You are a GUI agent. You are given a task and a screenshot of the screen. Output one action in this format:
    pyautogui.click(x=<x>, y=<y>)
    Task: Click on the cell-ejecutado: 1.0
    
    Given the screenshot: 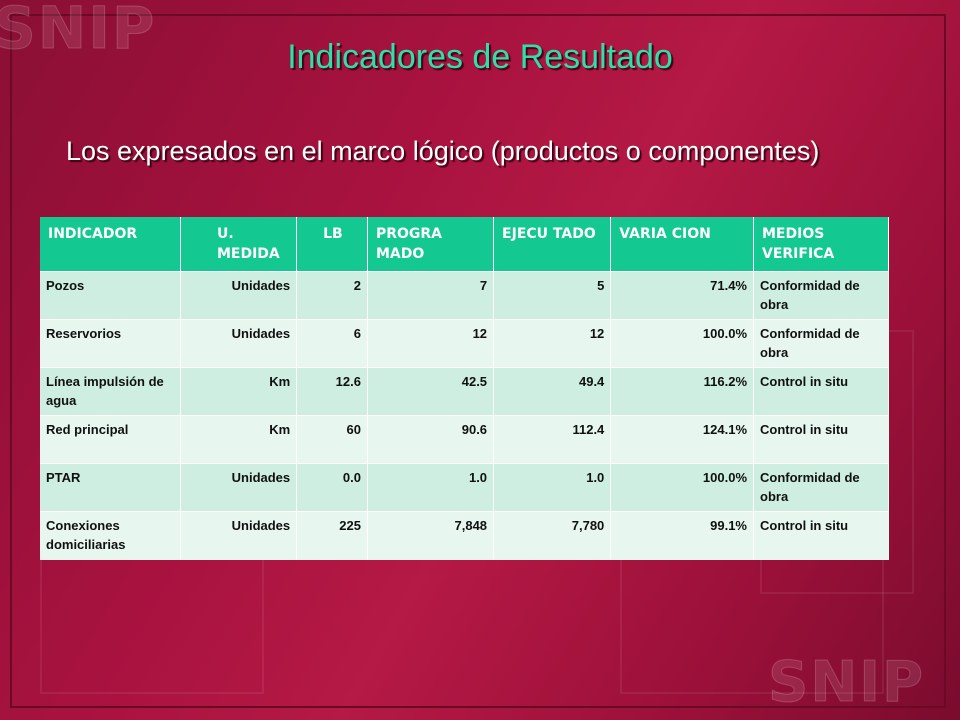 What is the action you would take?
    pyautogui.click(x=552, y=487)
    